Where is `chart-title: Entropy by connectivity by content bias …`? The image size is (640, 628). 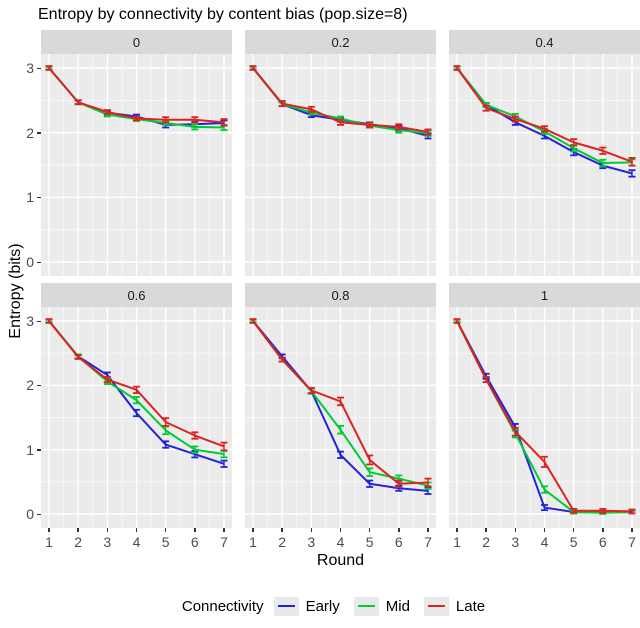
chart-title: Entropy by connectivity by content bias … is located at coordinates (223, 14).